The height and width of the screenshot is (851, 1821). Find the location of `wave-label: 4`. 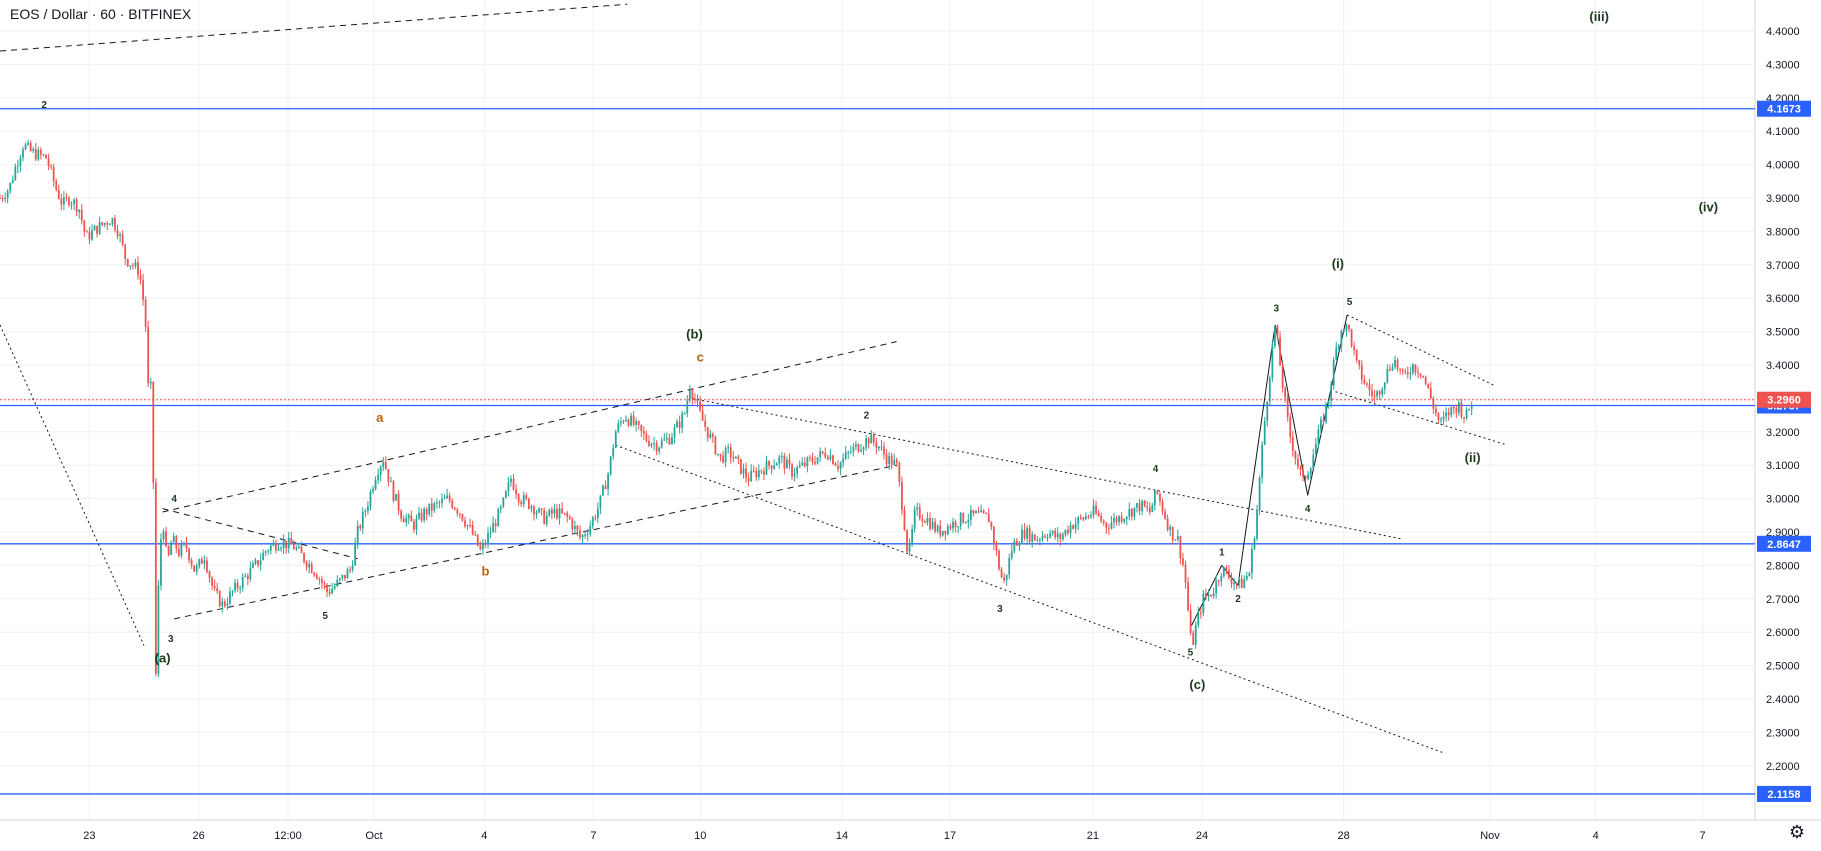

wave-label: 4 is located at coordinates (174, 499).